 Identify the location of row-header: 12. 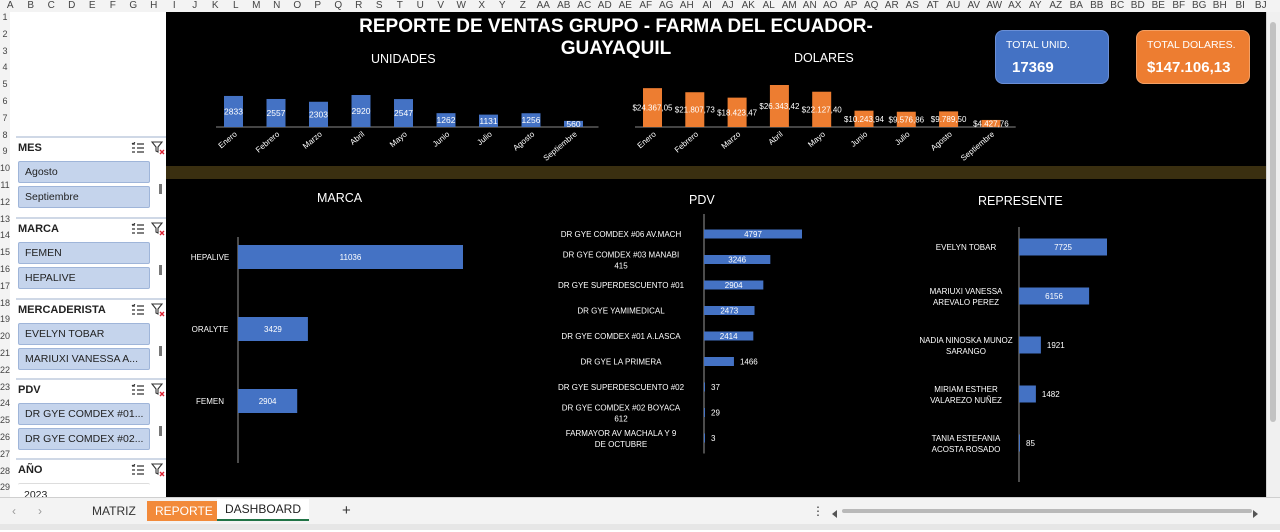
(5, 201).